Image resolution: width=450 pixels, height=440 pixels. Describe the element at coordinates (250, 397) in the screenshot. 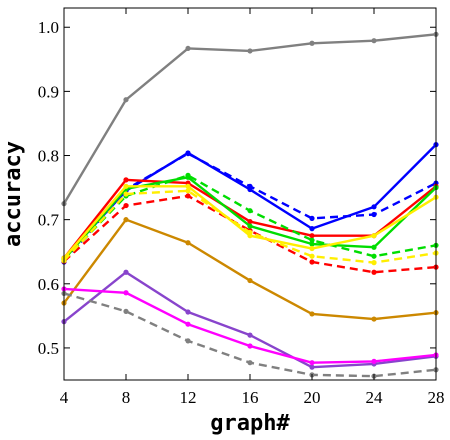

I see `x-tick-label: 16` at that location.